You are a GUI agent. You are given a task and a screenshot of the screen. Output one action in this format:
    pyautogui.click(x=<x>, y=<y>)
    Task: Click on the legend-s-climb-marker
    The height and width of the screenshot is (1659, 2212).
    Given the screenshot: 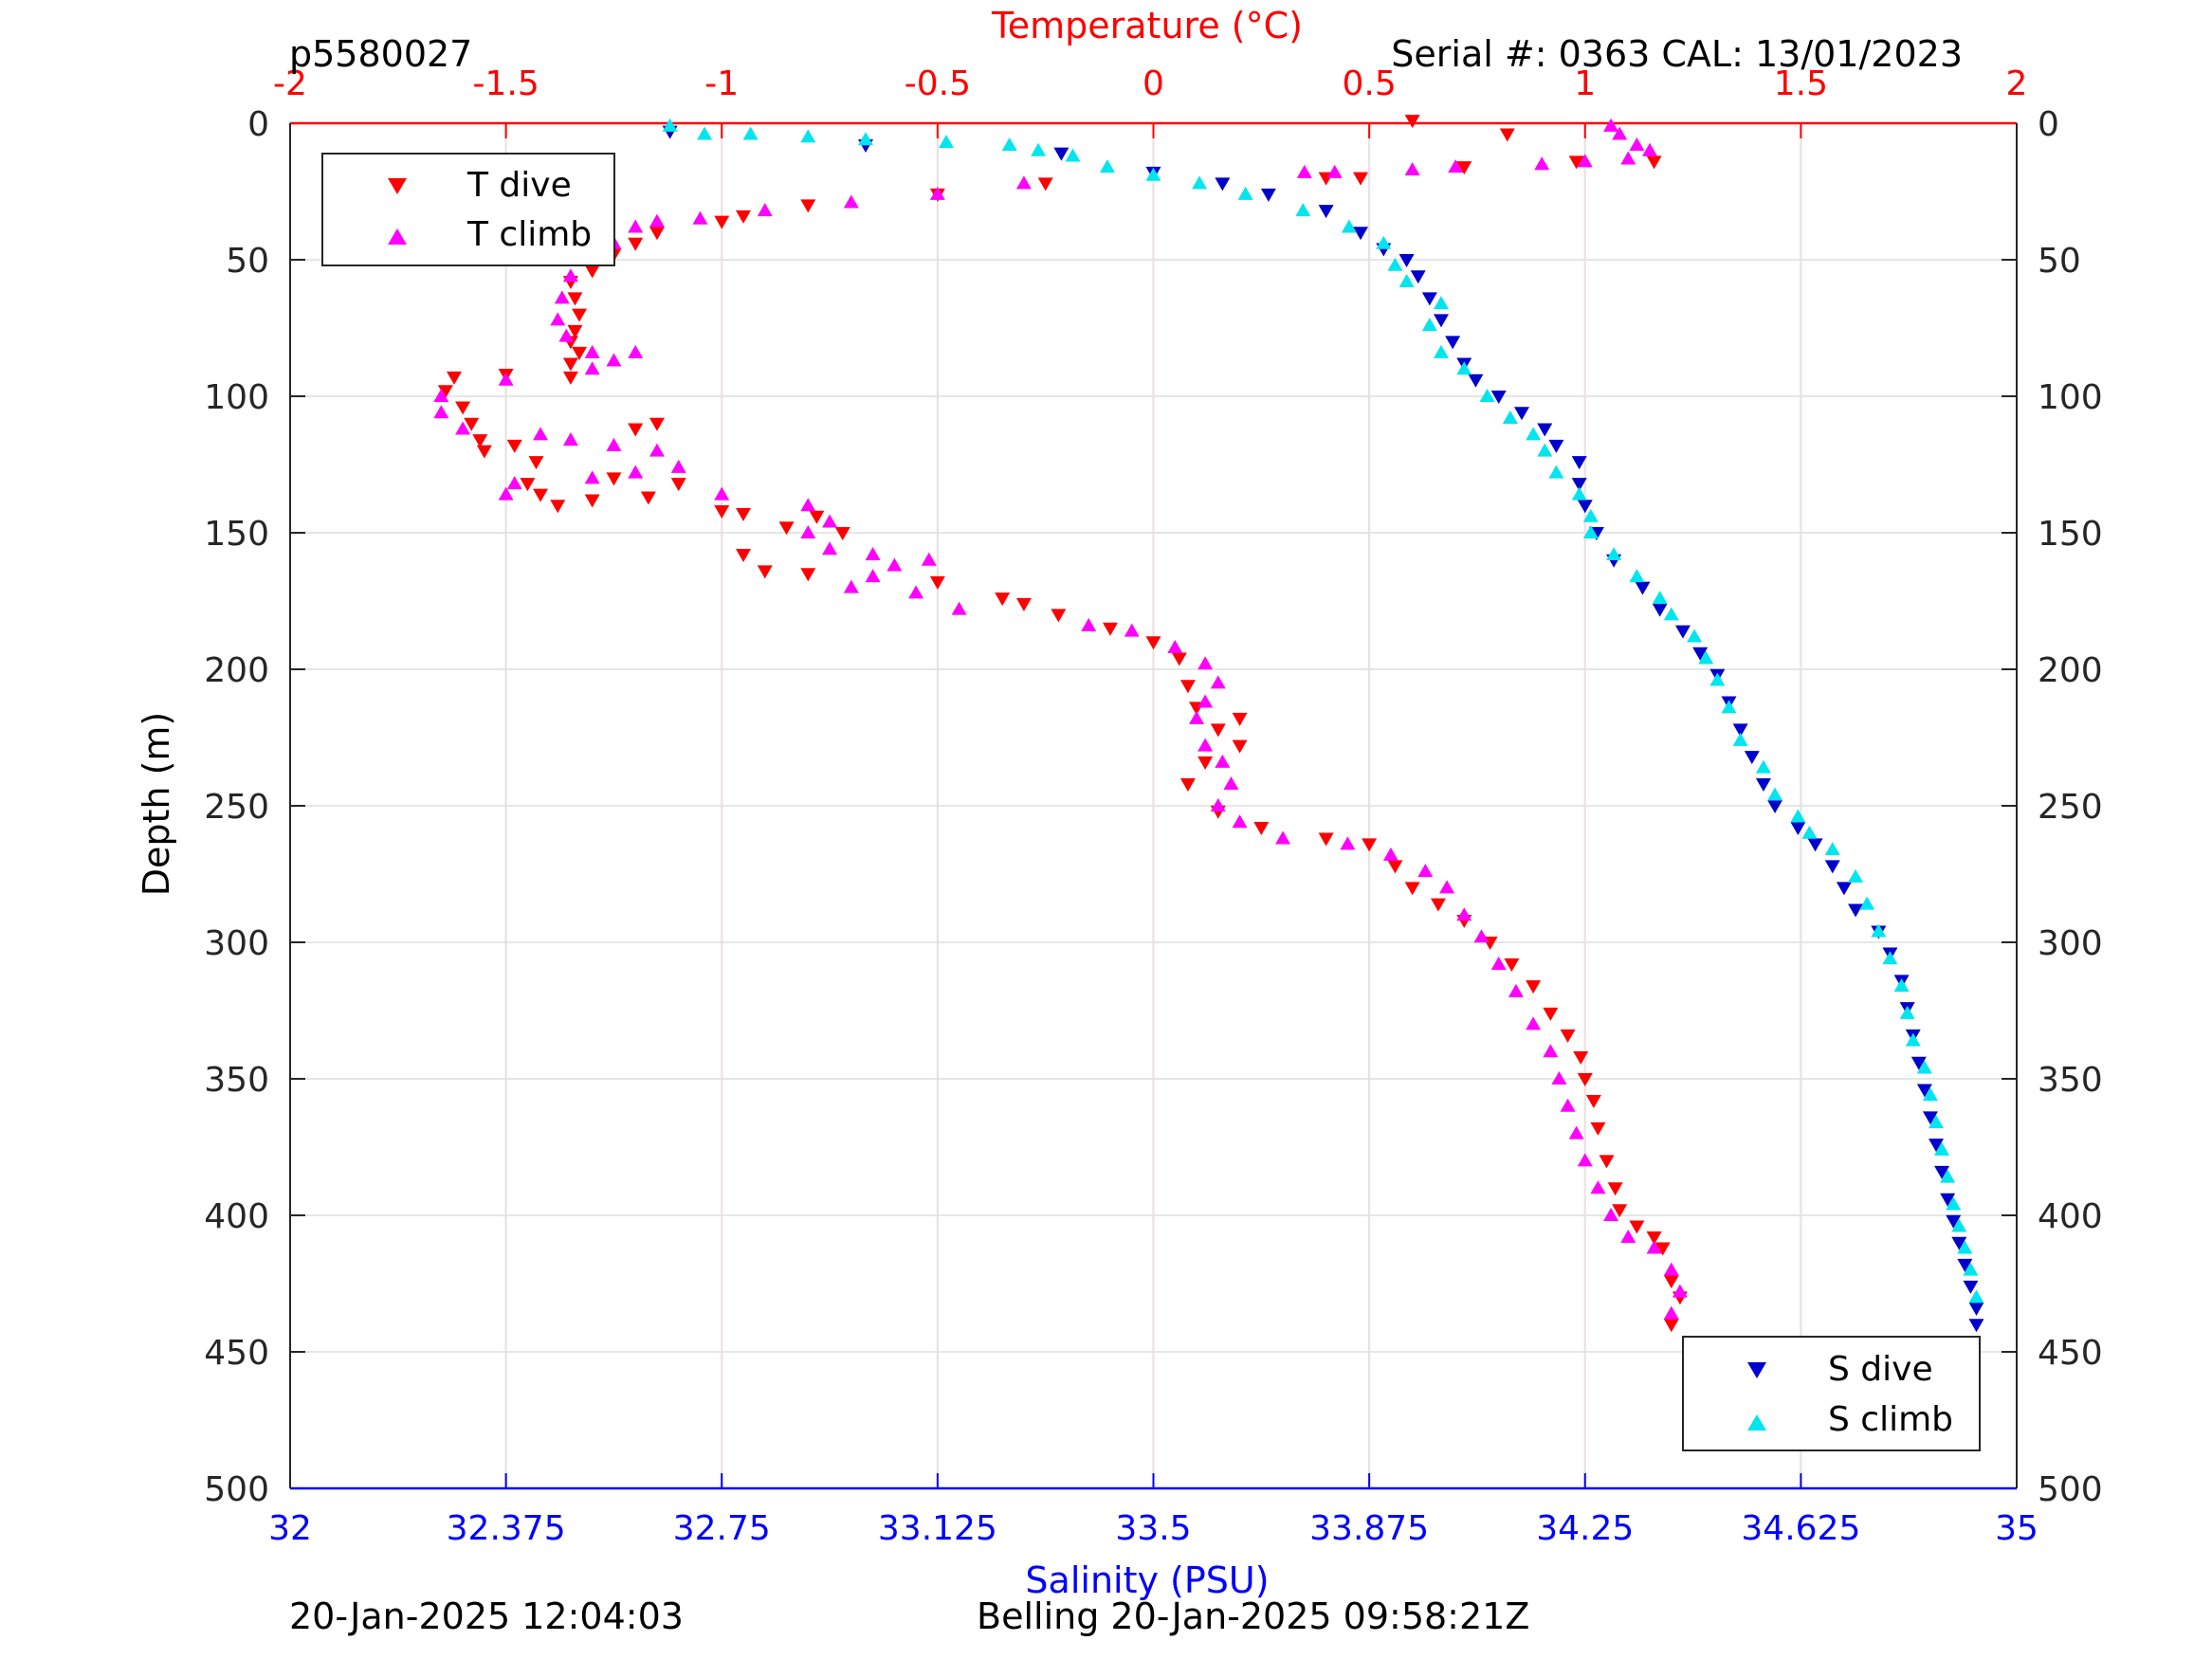 What is the action you would take?
    pyautogui.click(x=1756, y=1422)
    